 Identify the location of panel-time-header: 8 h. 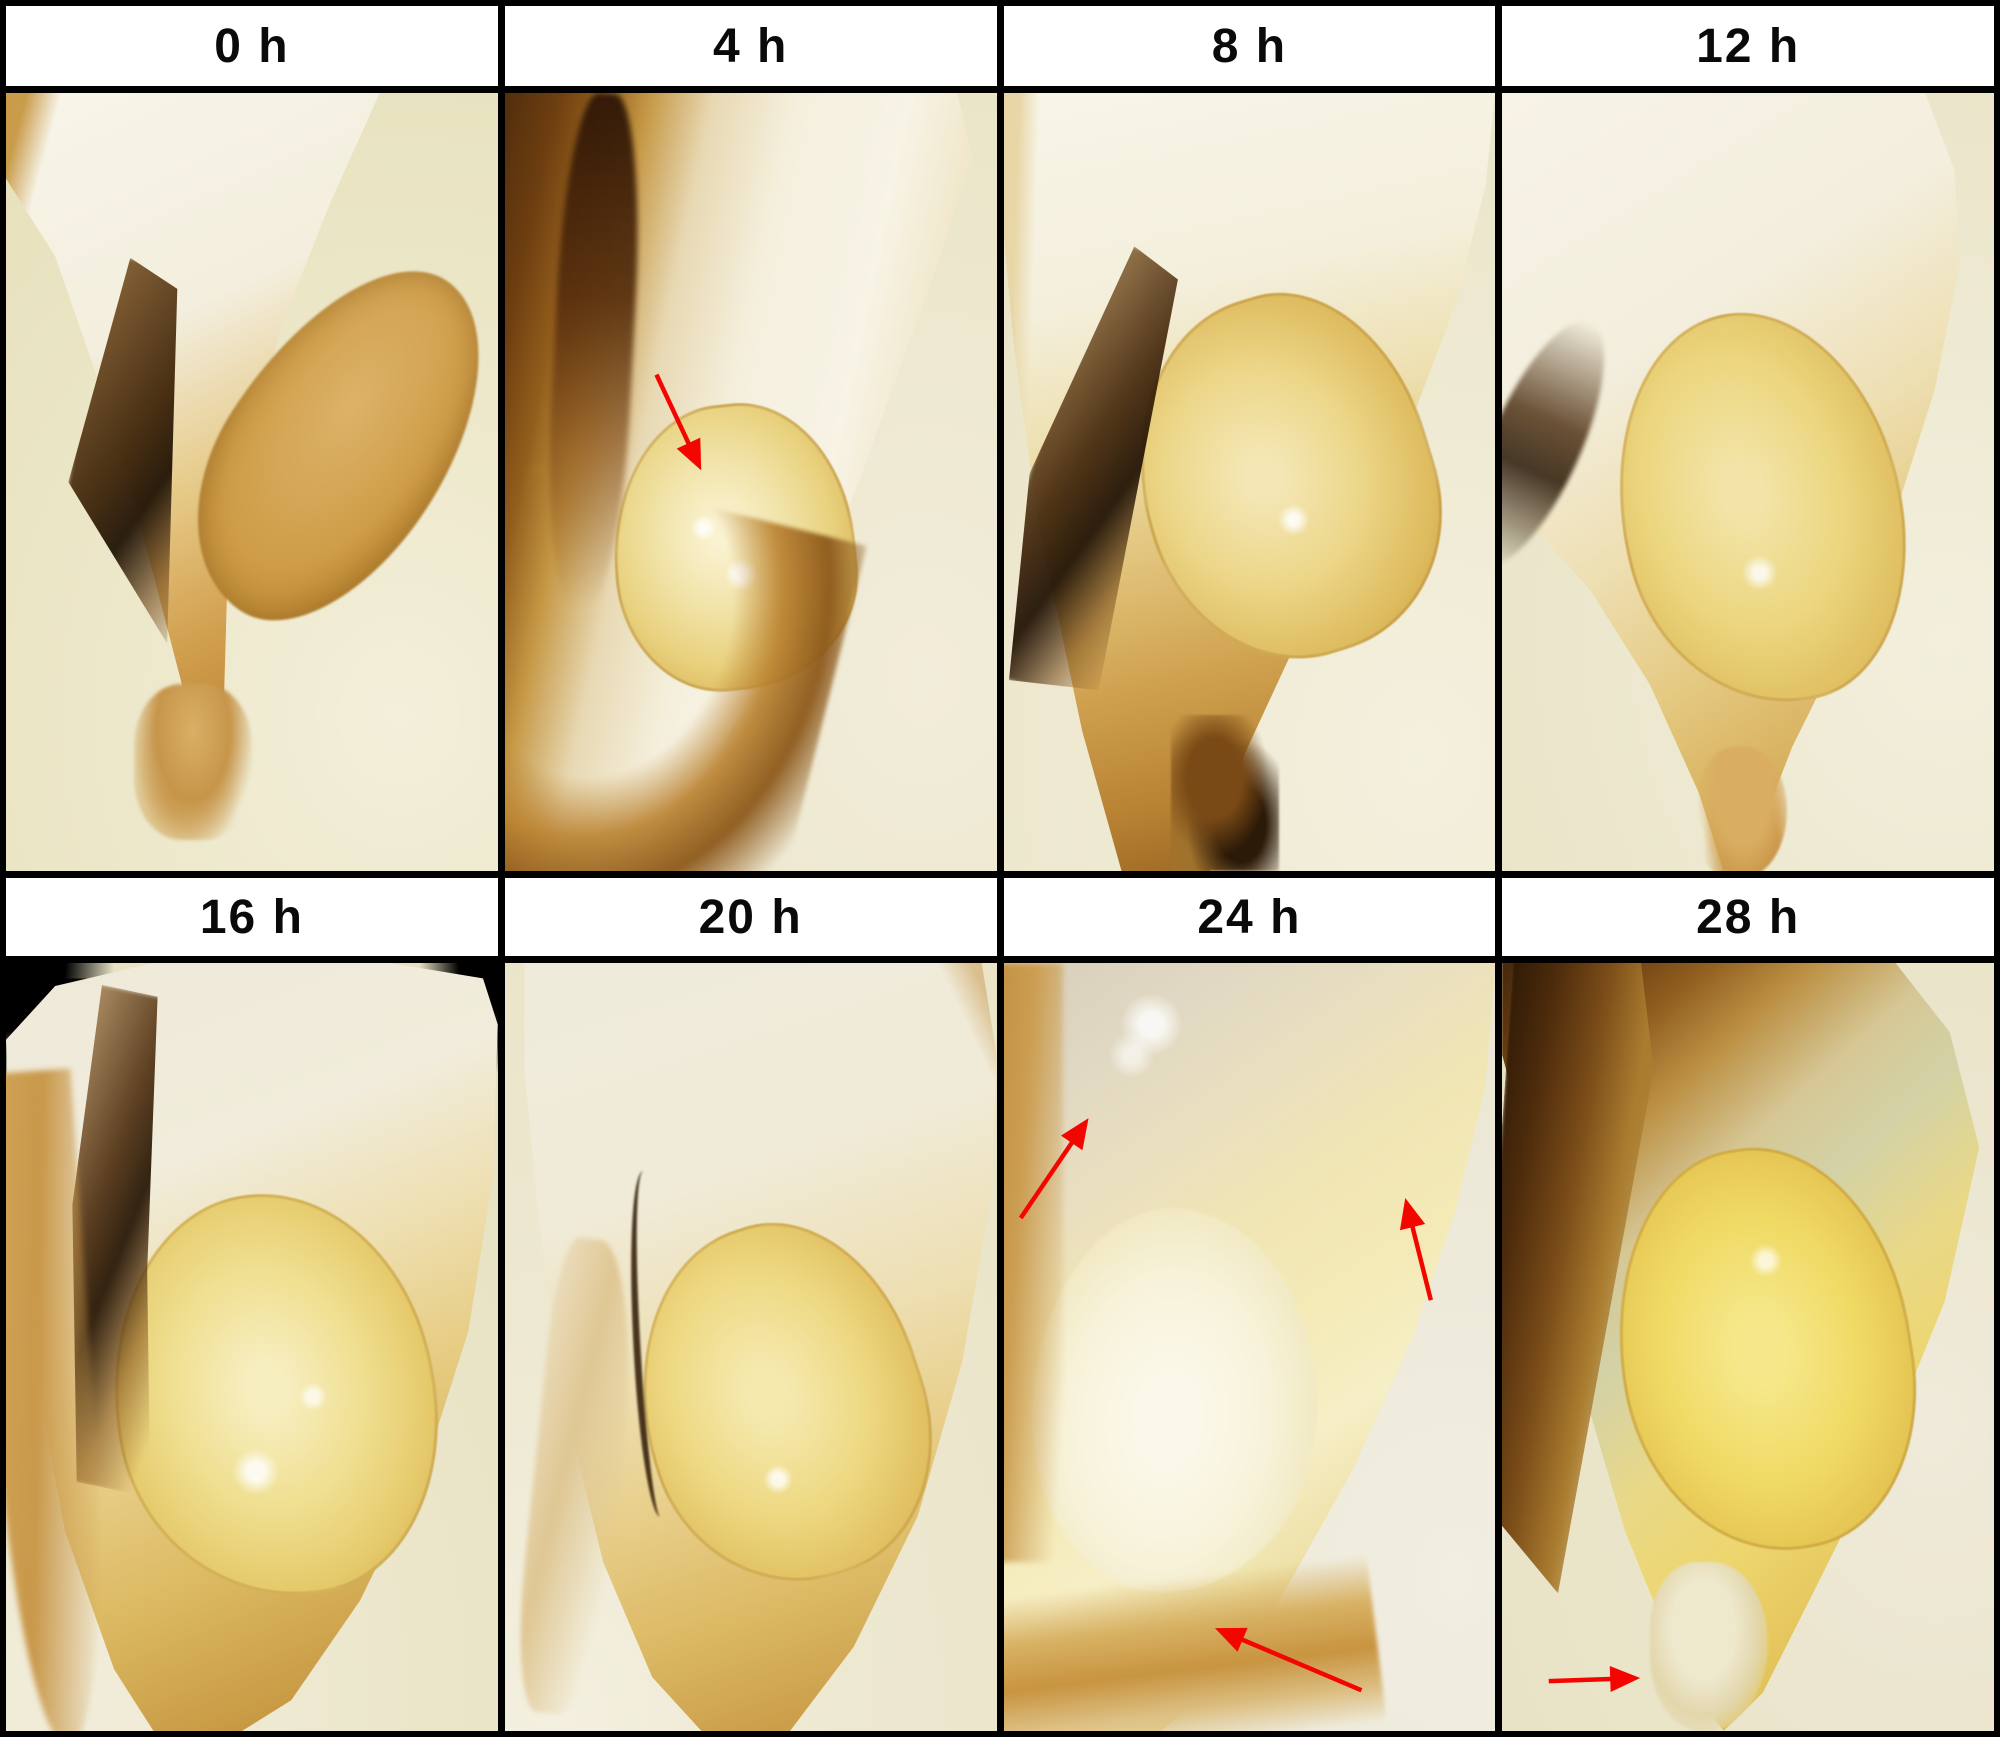
(1249, 46).